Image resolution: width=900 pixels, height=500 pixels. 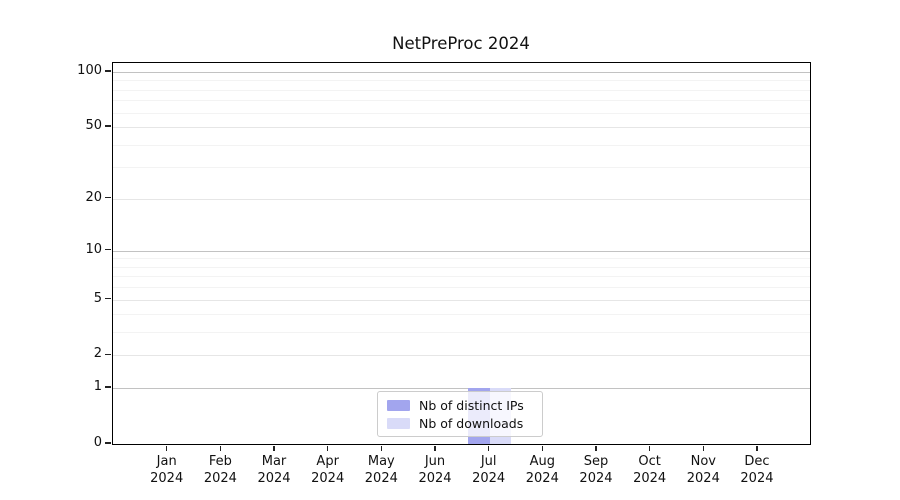 What do you see at coordinates (435, 470) in the screenshot?
I see `x-tick-label-jun: Jun 2024` at bounding box center [435, 470].